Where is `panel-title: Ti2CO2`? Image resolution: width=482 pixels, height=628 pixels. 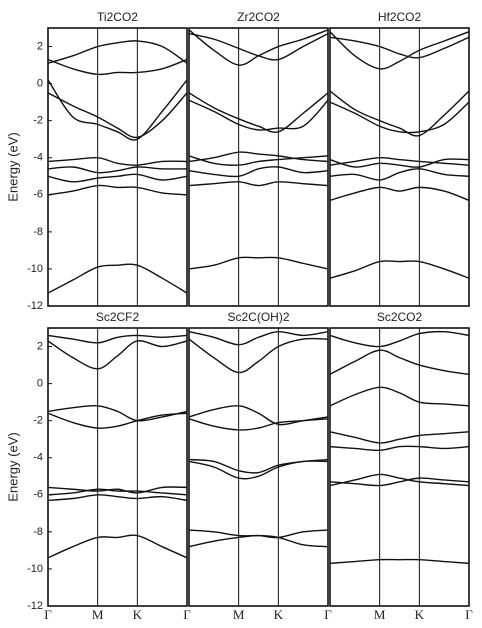 panel-title: Ti2CO2 is located at coordinates (117, 17).